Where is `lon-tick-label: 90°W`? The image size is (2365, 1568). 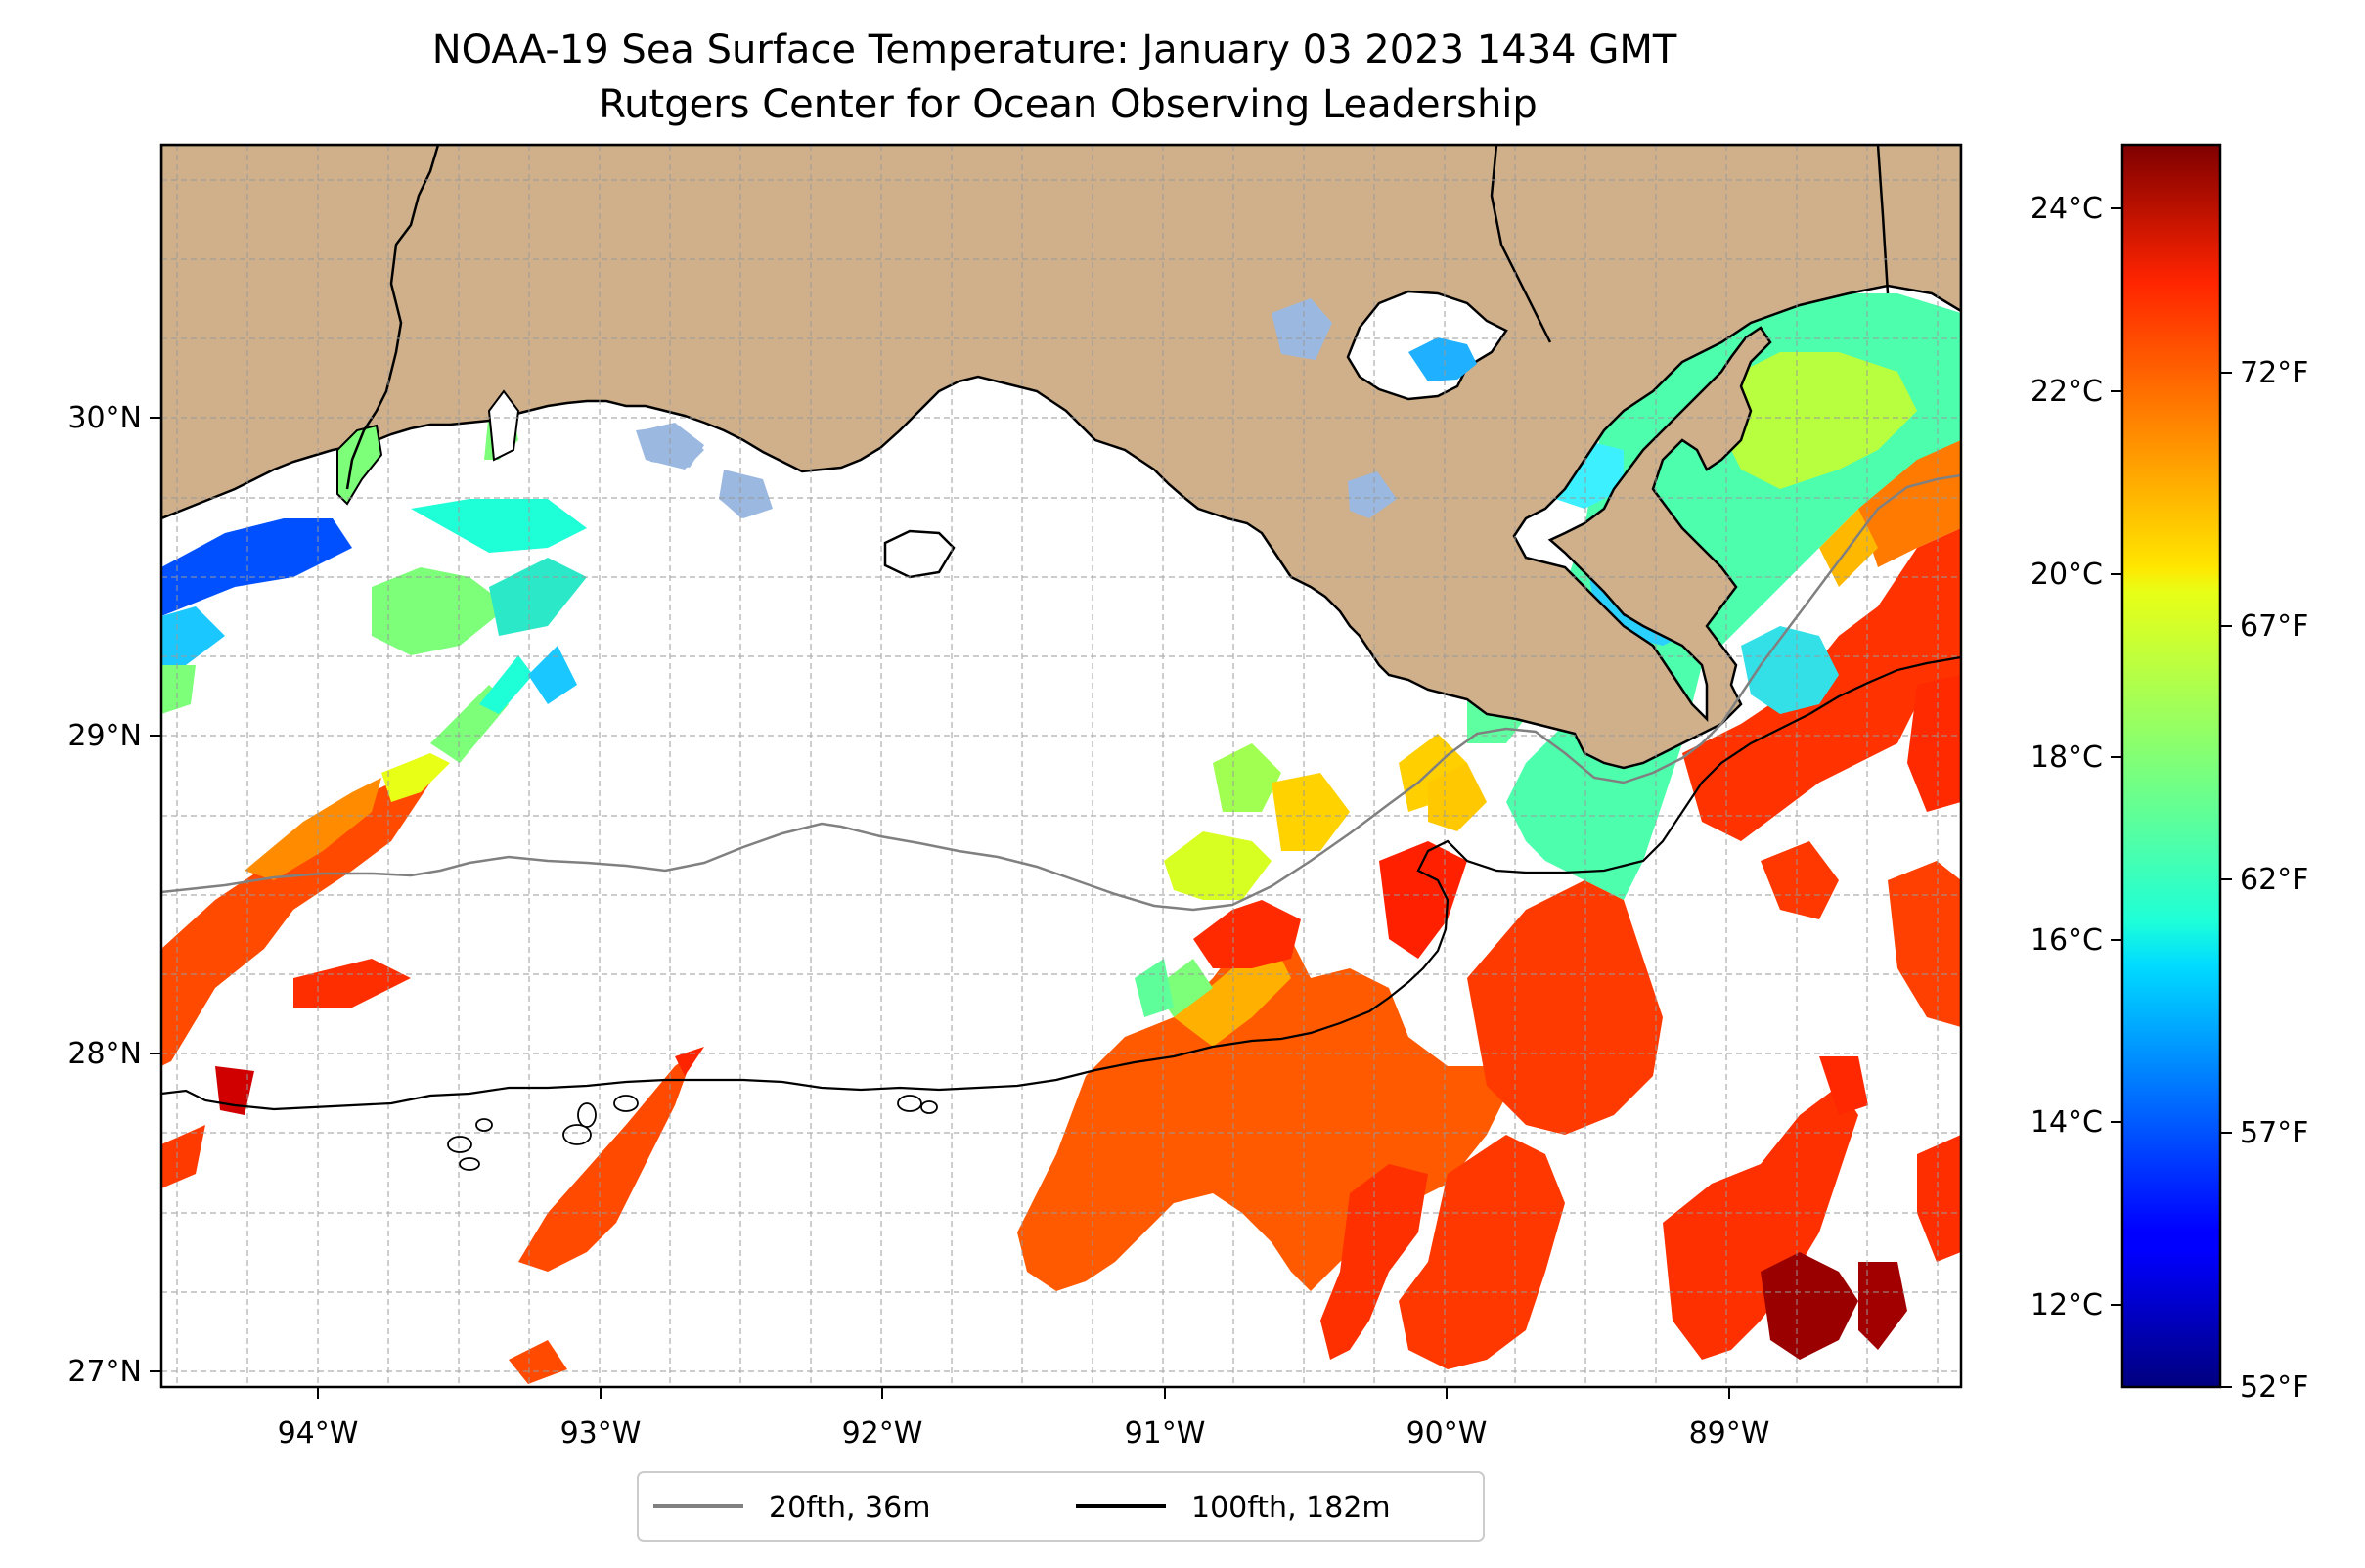
lon-tick-label: 90°W is located at coordinates (1447, 1433).